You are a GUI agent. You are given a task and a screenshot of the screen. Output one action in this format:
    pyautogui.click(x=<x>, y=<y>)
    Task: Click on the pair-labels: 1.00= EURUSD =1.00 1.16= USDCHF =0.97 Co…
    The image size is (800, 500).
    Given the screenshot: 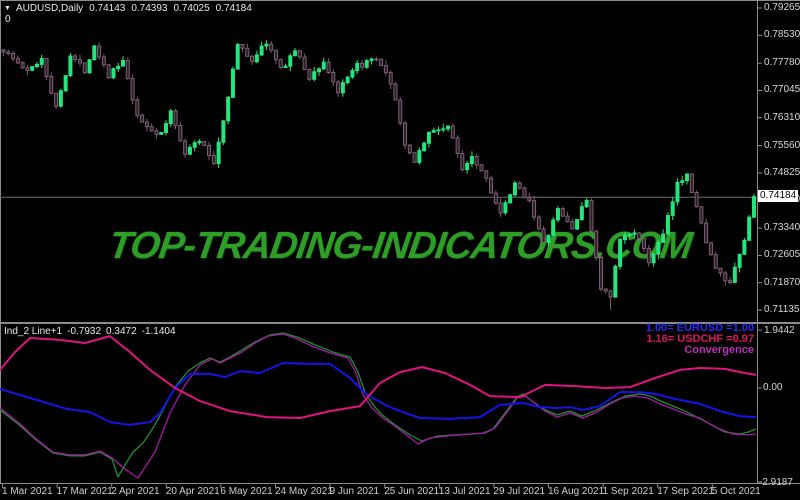 What is the action you would take?
    pyautogui.click(x=700, y=339)
    